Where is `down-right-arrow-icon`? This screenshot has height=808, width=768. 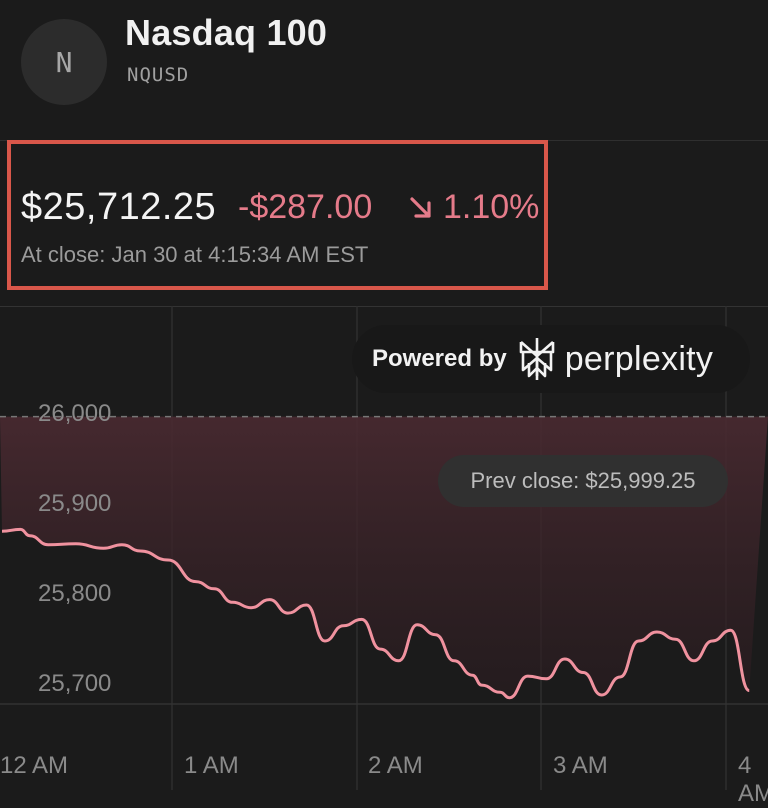 down-right-arrow-icon is located at coordinates (420, 207).